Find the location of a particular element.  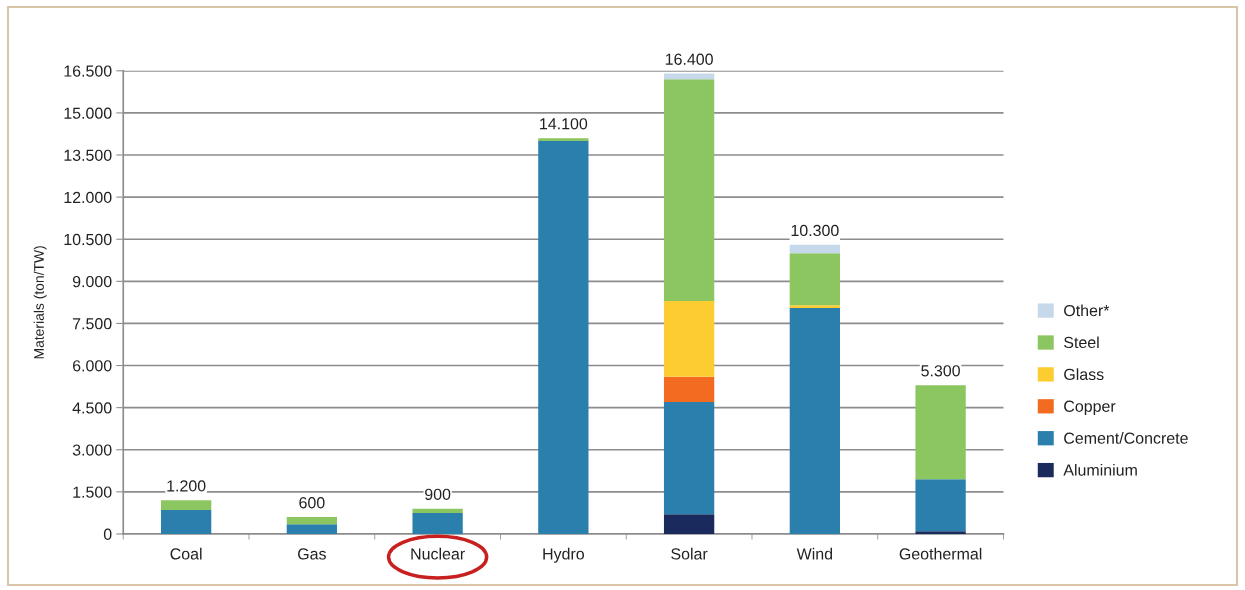

x-tick-label: Wind is located at coordinates (814, 553).